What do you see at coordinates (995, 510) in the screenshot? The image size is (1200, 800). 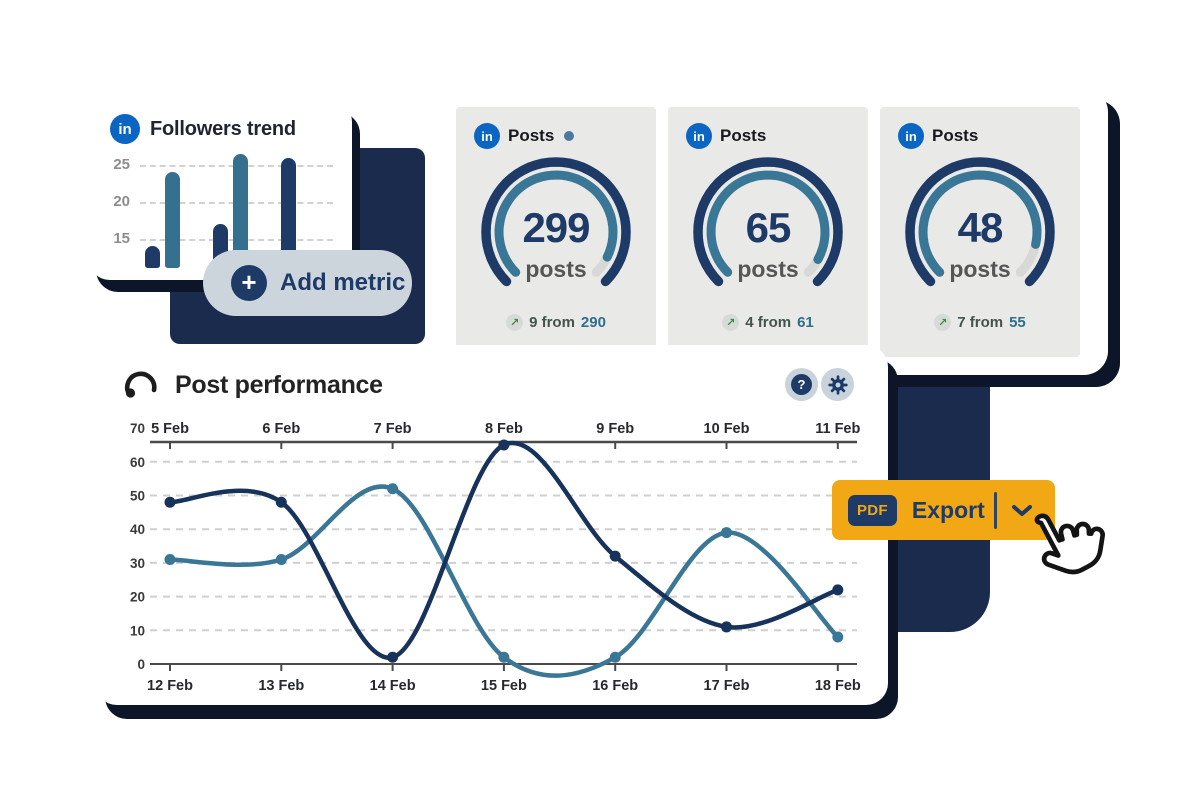 I see `button-divider` at bounding box center [995, 510].